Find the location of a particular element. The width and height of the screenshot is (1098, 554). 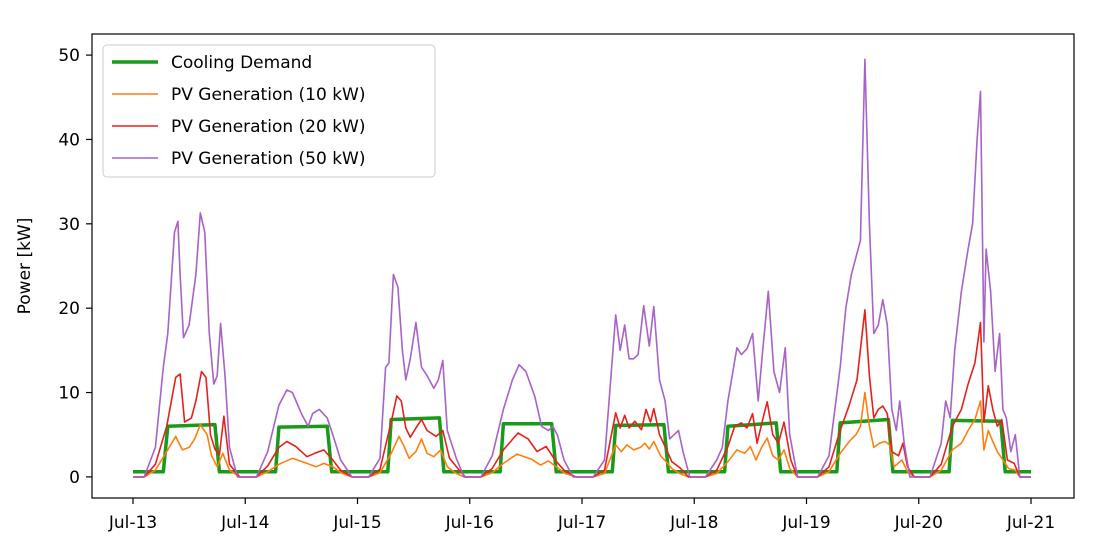

x-tick-label: Jul-20 is located at coordinates (918, 523).